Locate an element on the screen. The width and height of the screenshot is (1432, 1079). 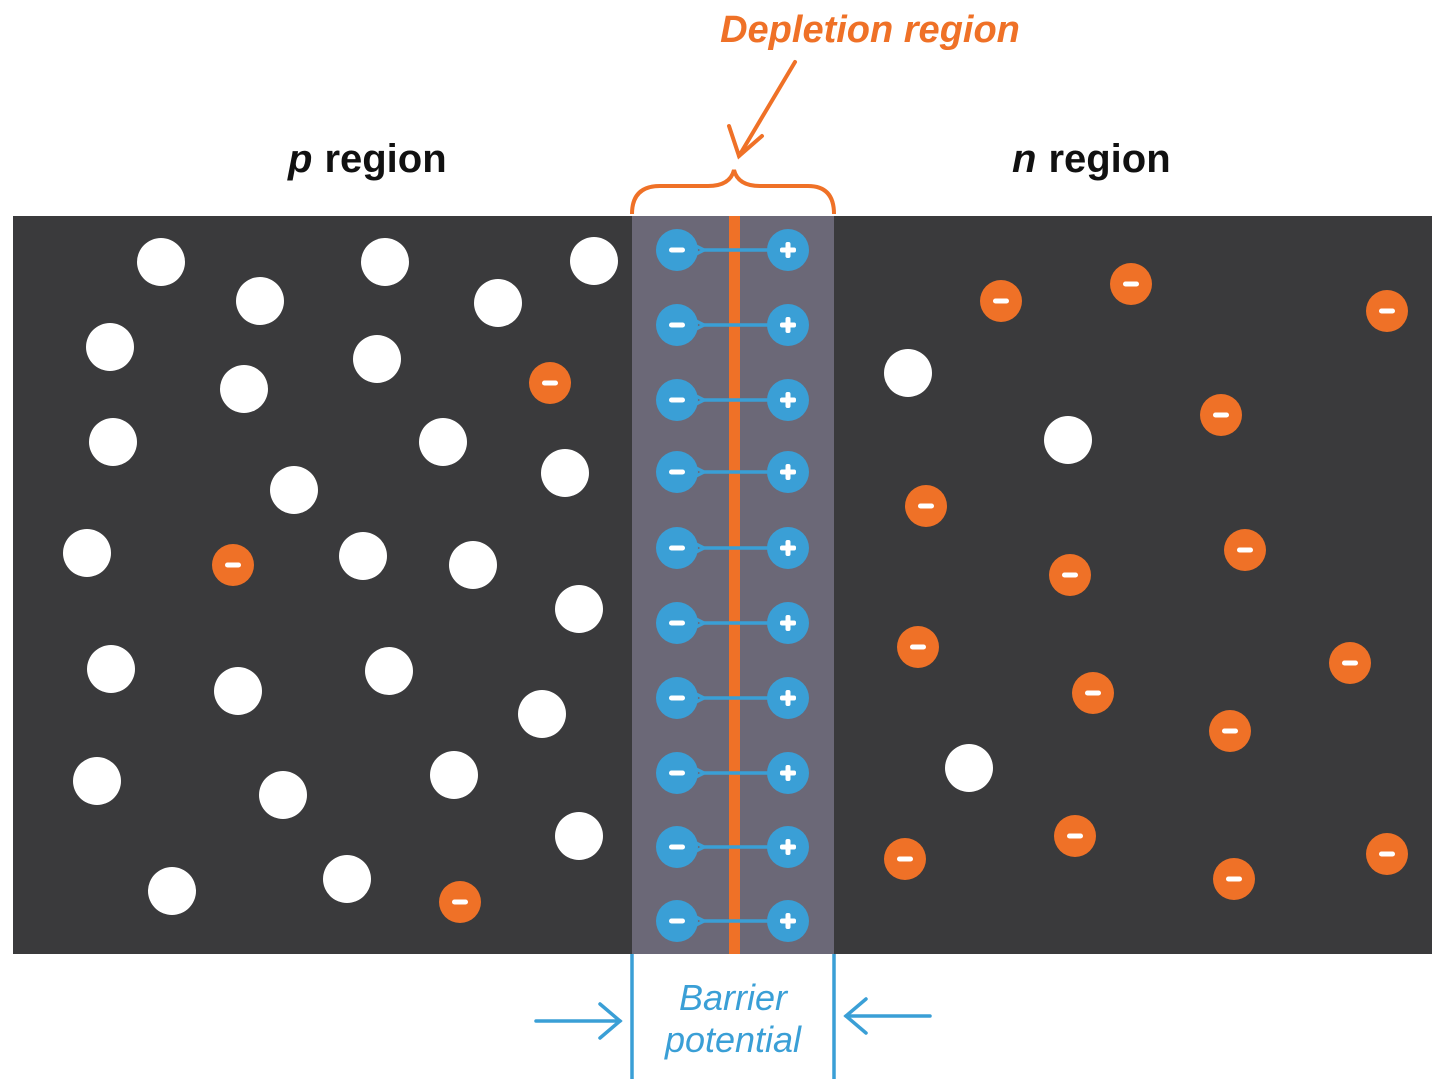
barrier-box is located at coordinates (733, 1016).